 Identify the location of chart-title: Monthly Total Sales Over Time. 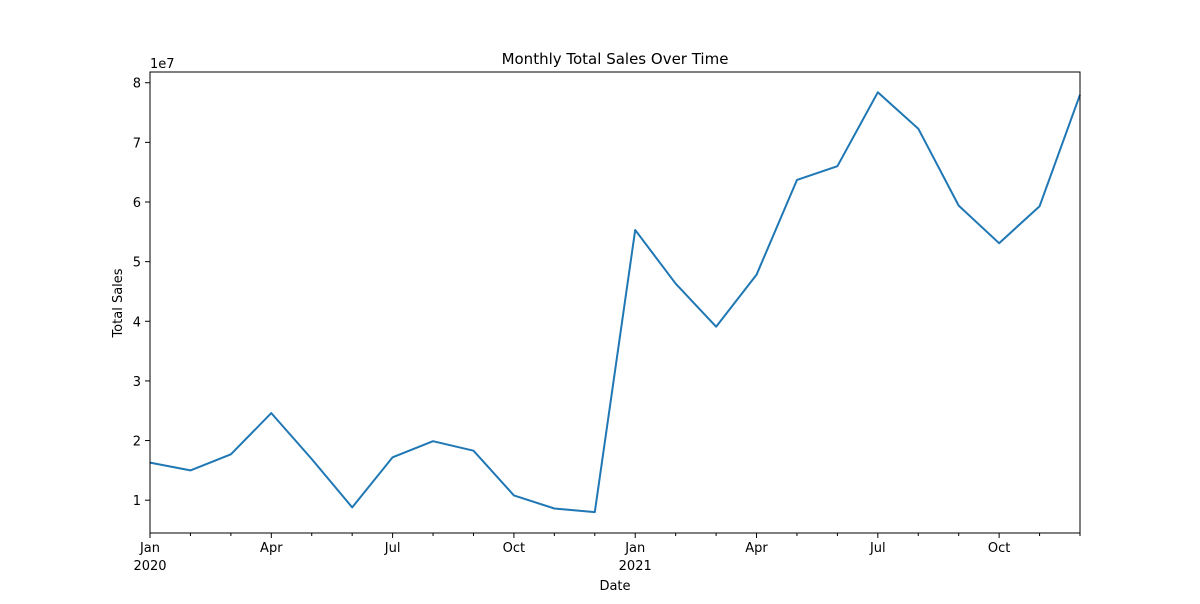
(615, 59).